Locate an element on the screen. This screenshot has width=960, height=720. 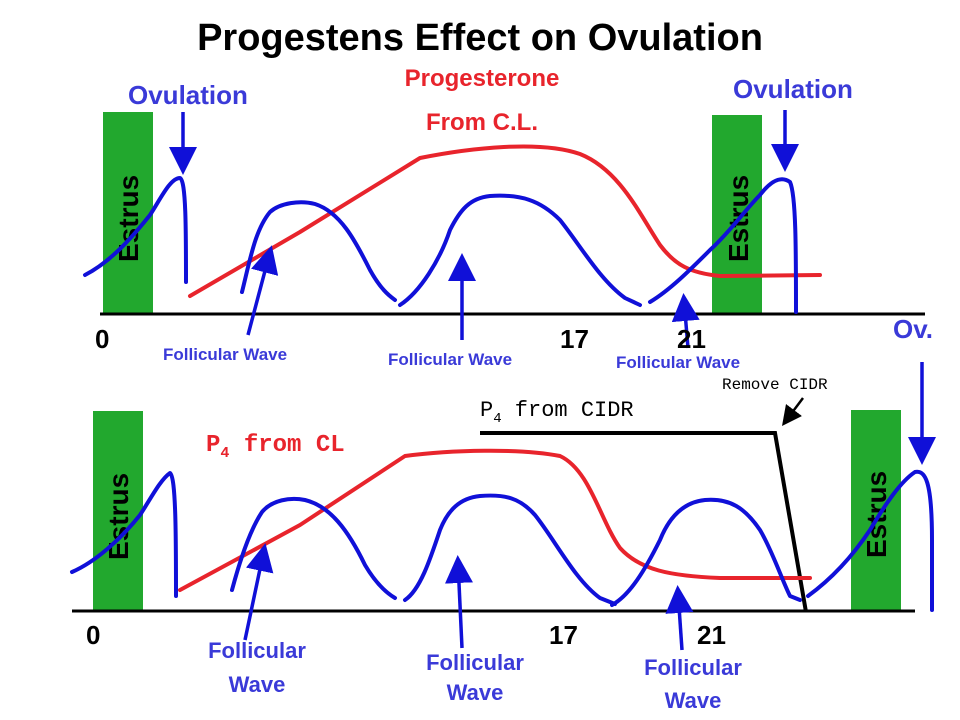
p4-cl-sub: 4 is located at coordinates (224, 453).